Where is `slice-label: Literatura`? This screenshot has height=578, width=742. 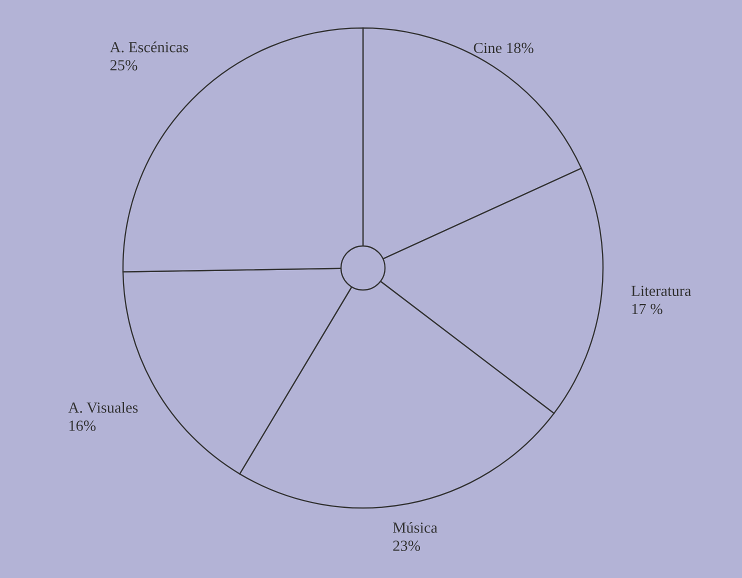 slice-label: Literatura is located at coordinates (661, 291).